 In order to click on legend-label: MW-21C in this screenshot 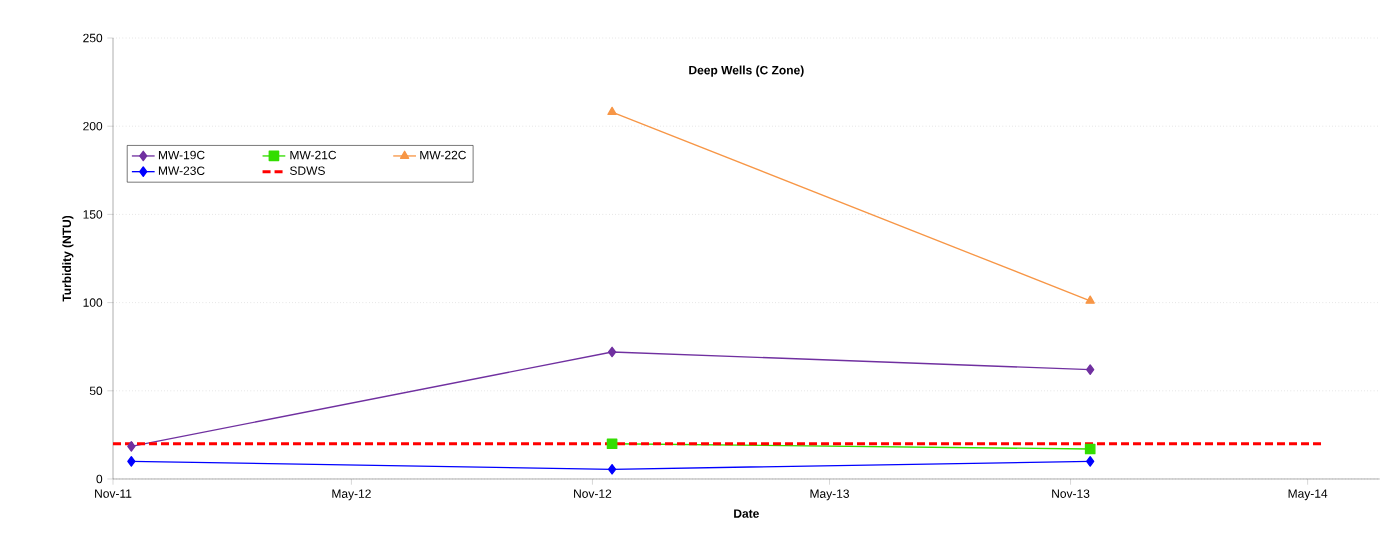, I will do `click(313, 155)`.